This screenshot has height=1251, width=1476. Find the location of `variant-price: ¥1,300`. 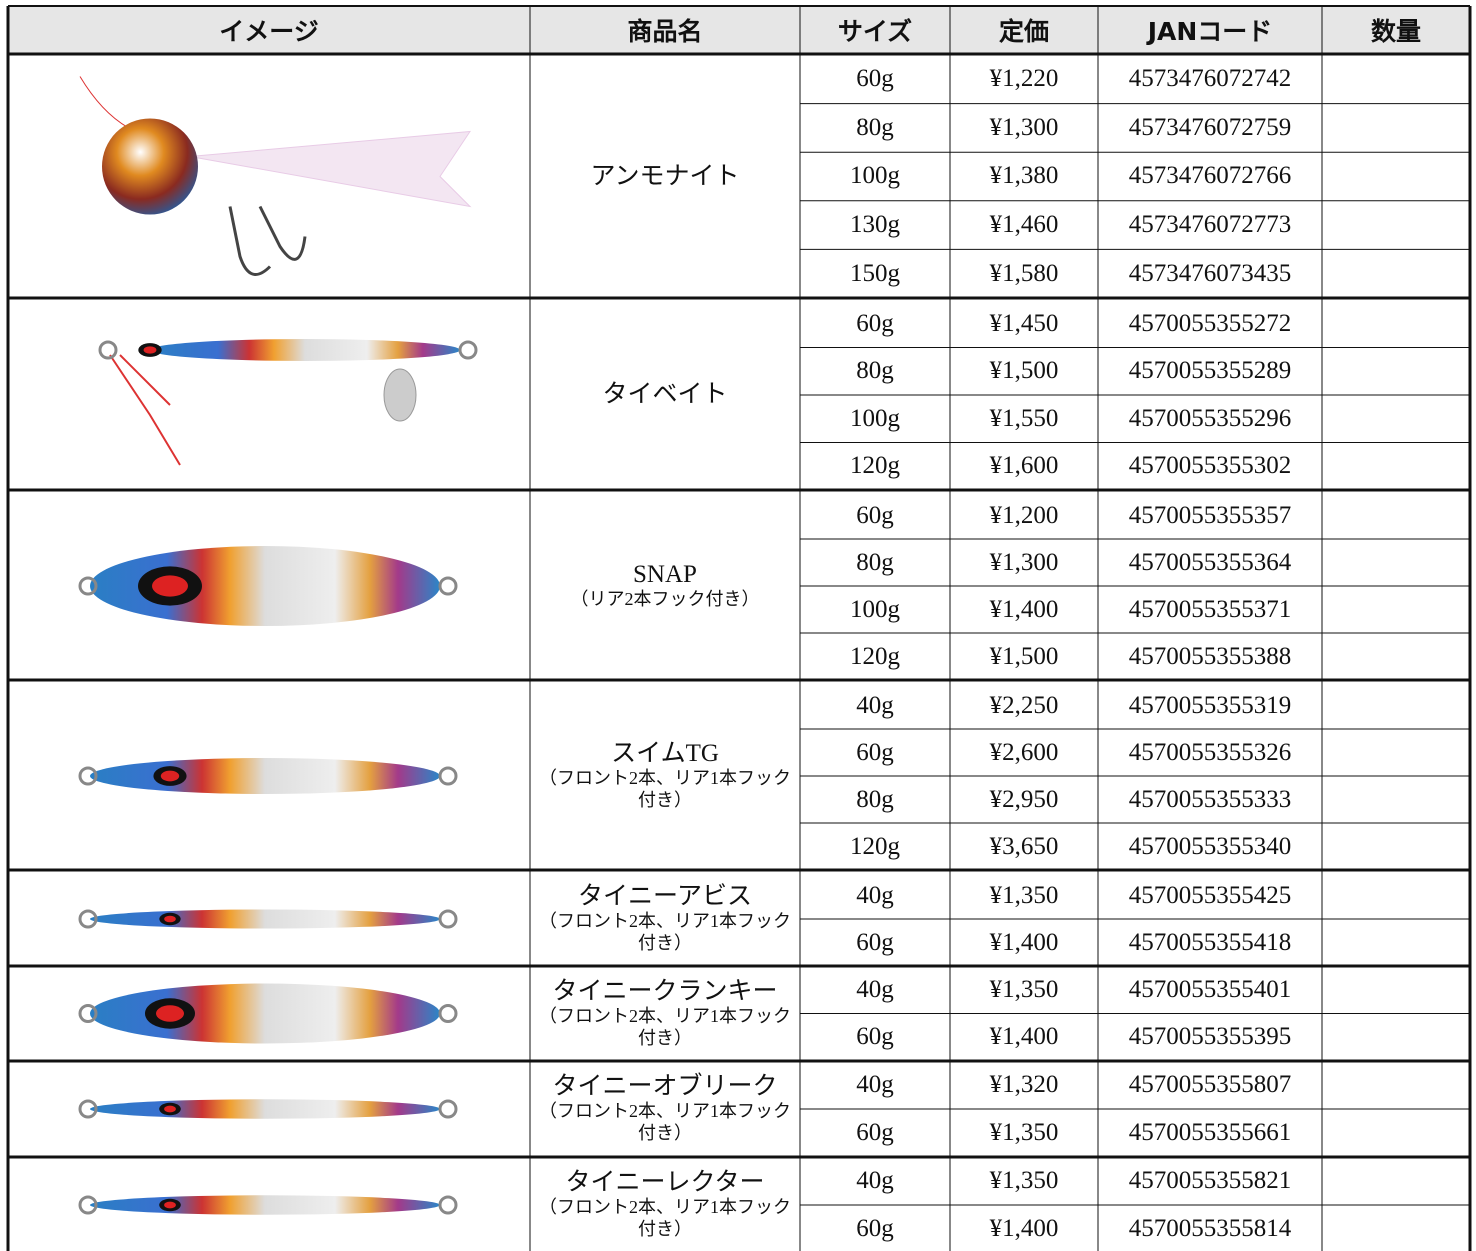

variant-price: ¥1,300 is located at coordinates (1024, 127).